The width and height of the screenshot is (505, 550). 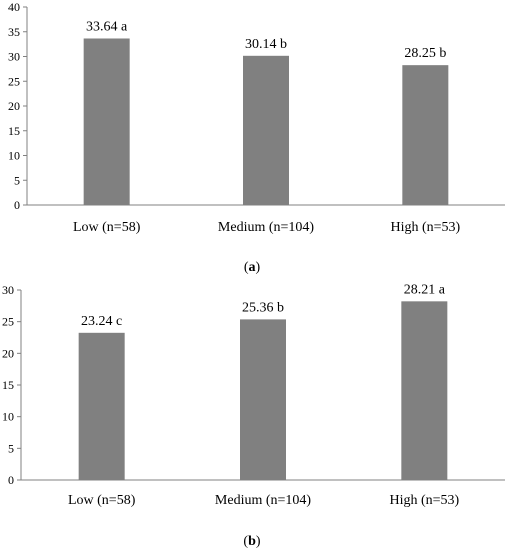 I want to click on data-label: 33.64 a, so click(x=107, y=26).